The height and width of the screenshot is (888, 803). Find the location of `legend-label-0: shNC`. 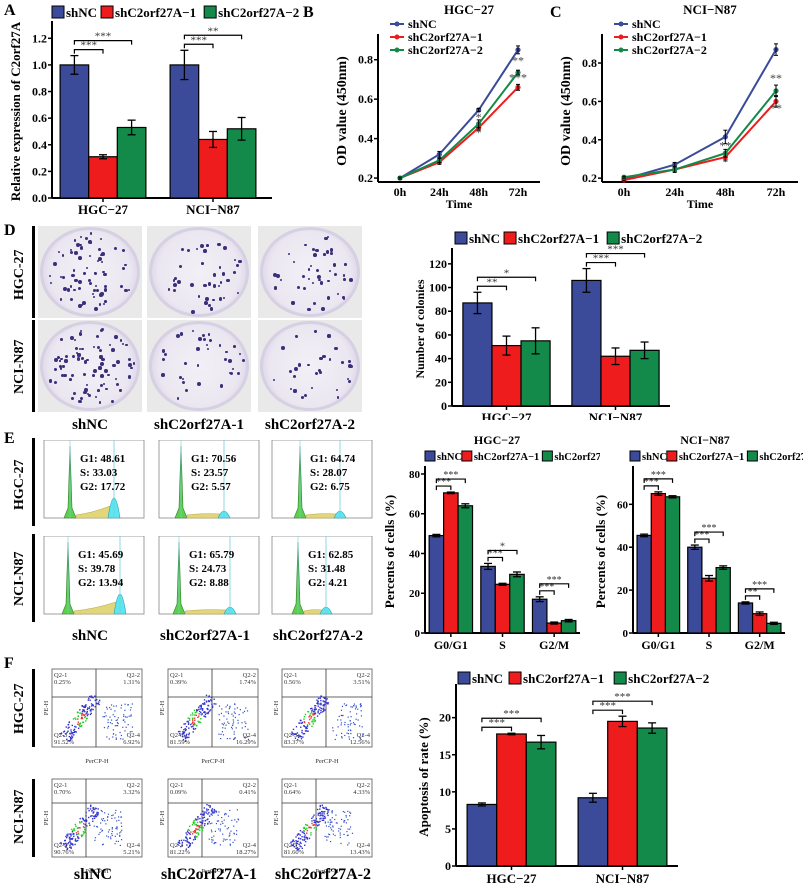

legend-label-0: shNC is located at coordinates (81, 12).